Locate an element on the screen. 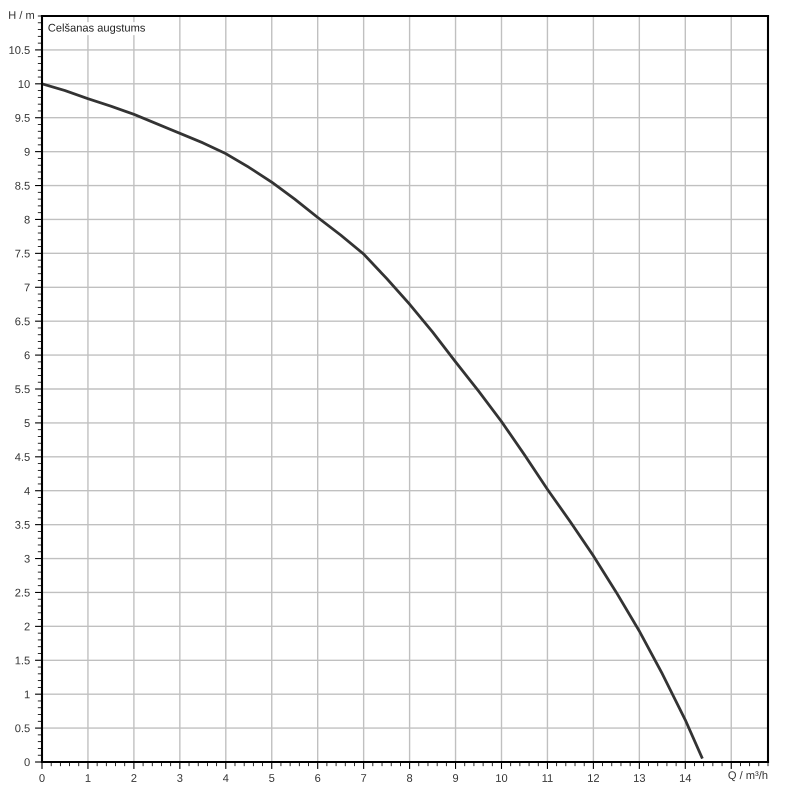 The image size is (792, 807). x-tick-label: 6 is located at coordinates (317, 778).